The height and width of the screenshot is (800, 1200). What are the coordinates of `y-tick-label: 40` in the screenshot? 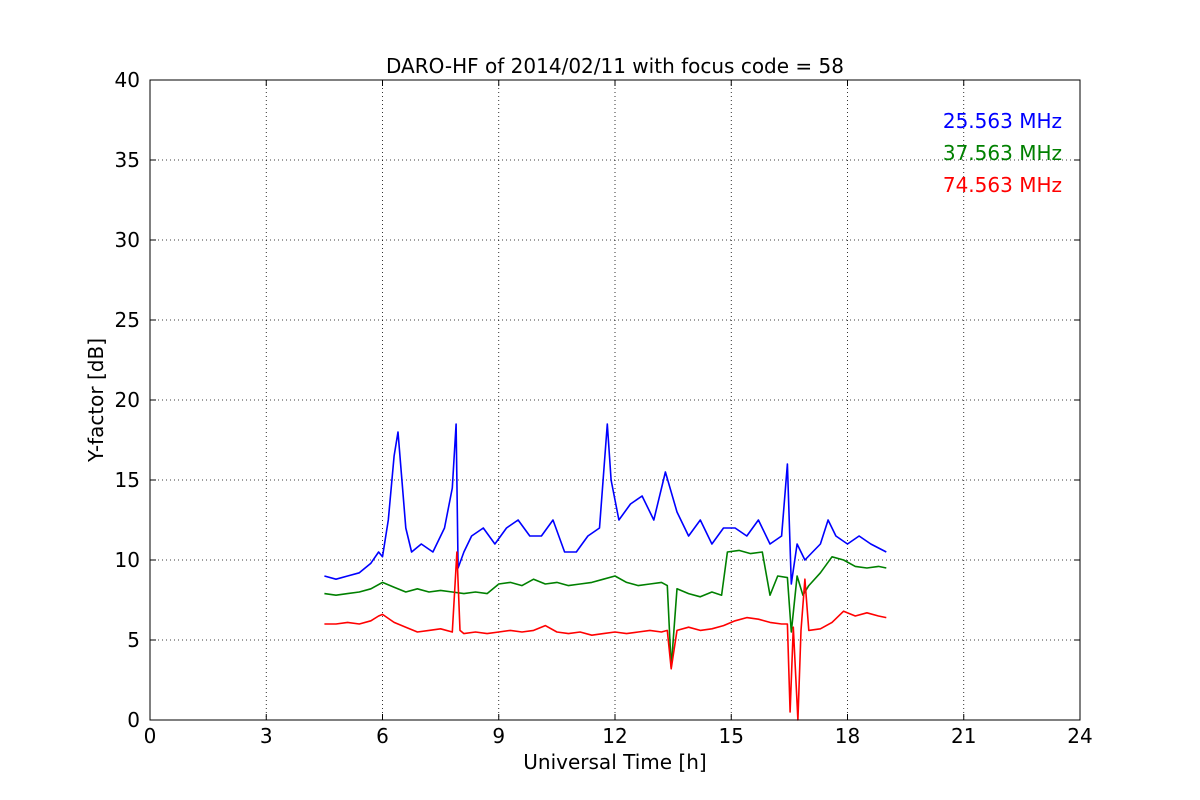 It's located at (127, 80).